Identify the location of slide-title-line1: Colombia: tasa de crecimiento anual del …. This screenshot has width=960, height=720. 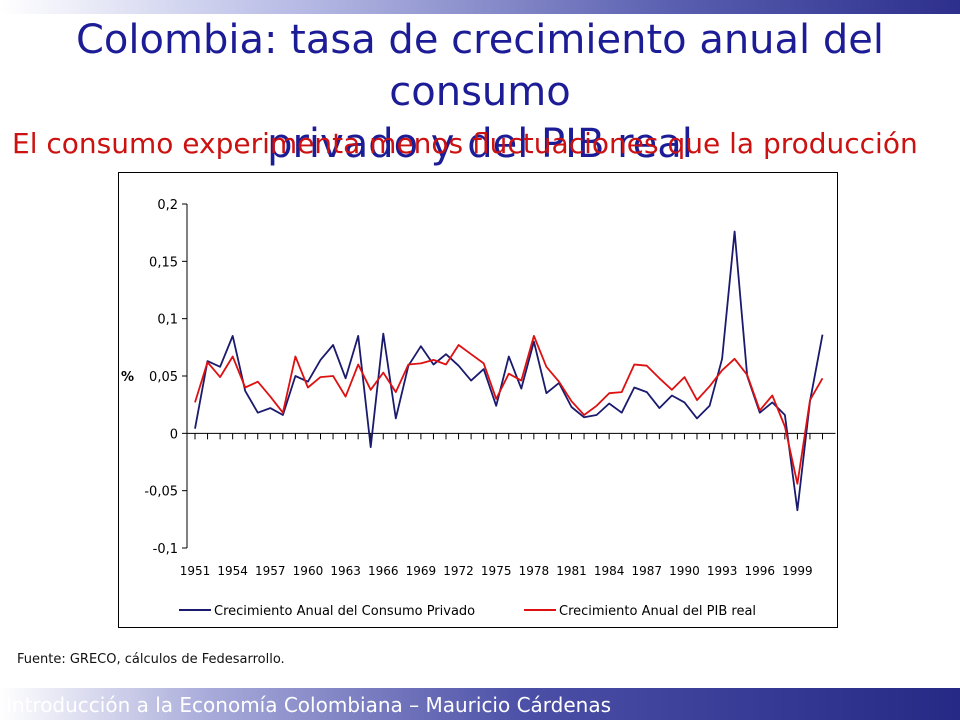
(480, 66).